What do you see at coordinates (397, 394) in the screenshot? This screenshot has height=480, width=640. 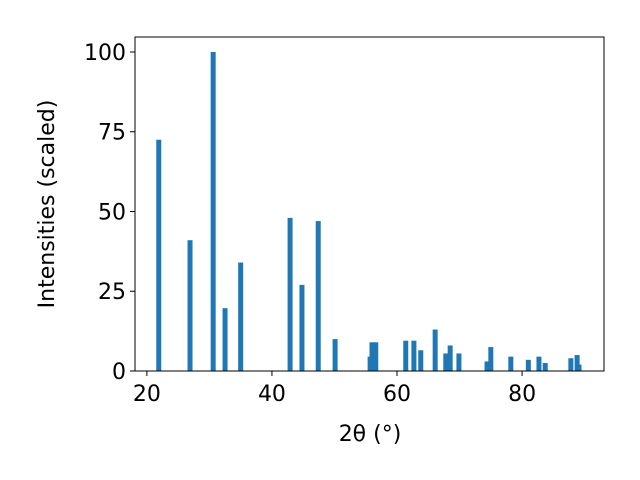 I see `x-tick-label: 60` at bounding box center [397, 394].